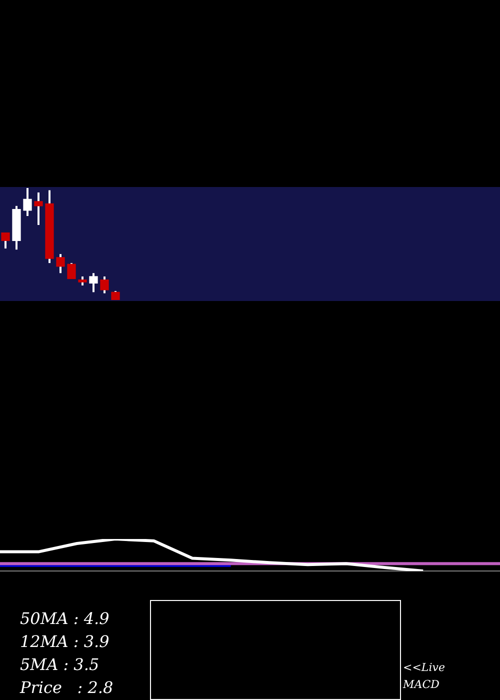  Describe the element at coordinates (67, 688) in the screenshot. I see `text: Price : 2.8` at that location.